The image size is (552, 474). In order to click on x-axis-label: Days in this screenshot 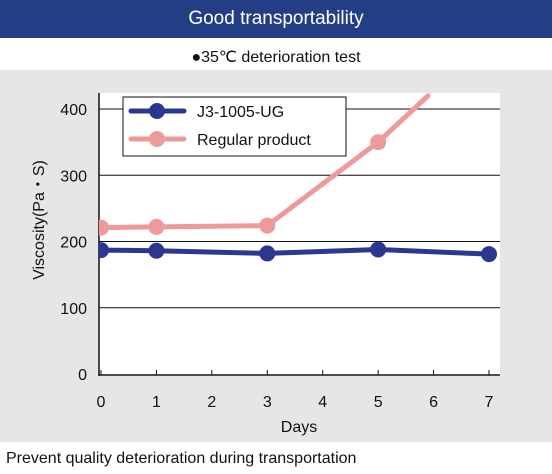, I will do `click(299, 427)`.